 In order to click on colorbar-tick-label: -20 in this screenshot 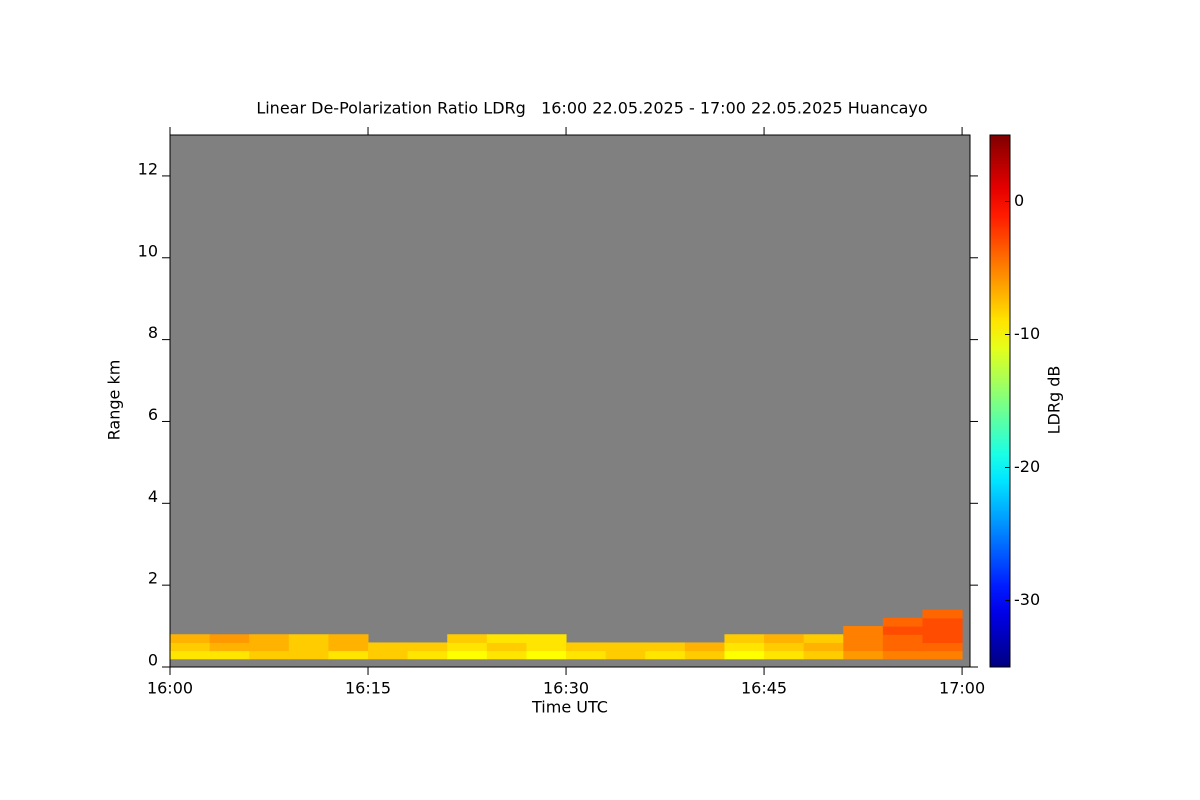, I will do `click(1027, 466)`.